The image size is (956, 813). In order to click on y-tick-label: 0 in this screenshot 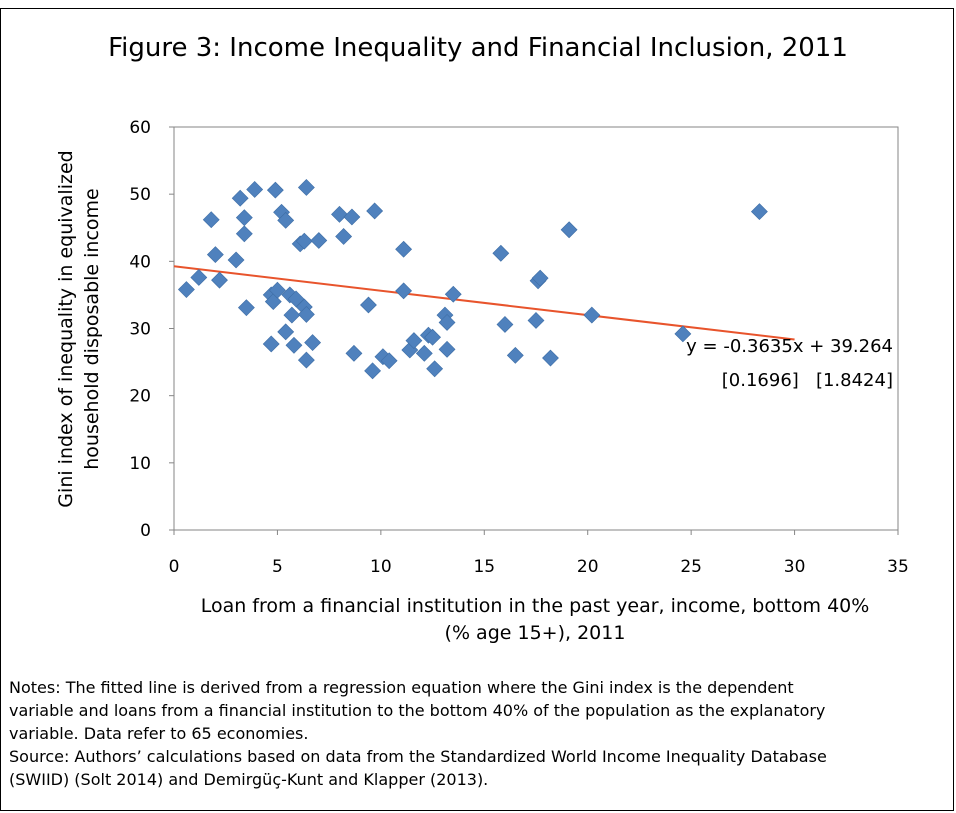, I will do `click(145, 531)`.